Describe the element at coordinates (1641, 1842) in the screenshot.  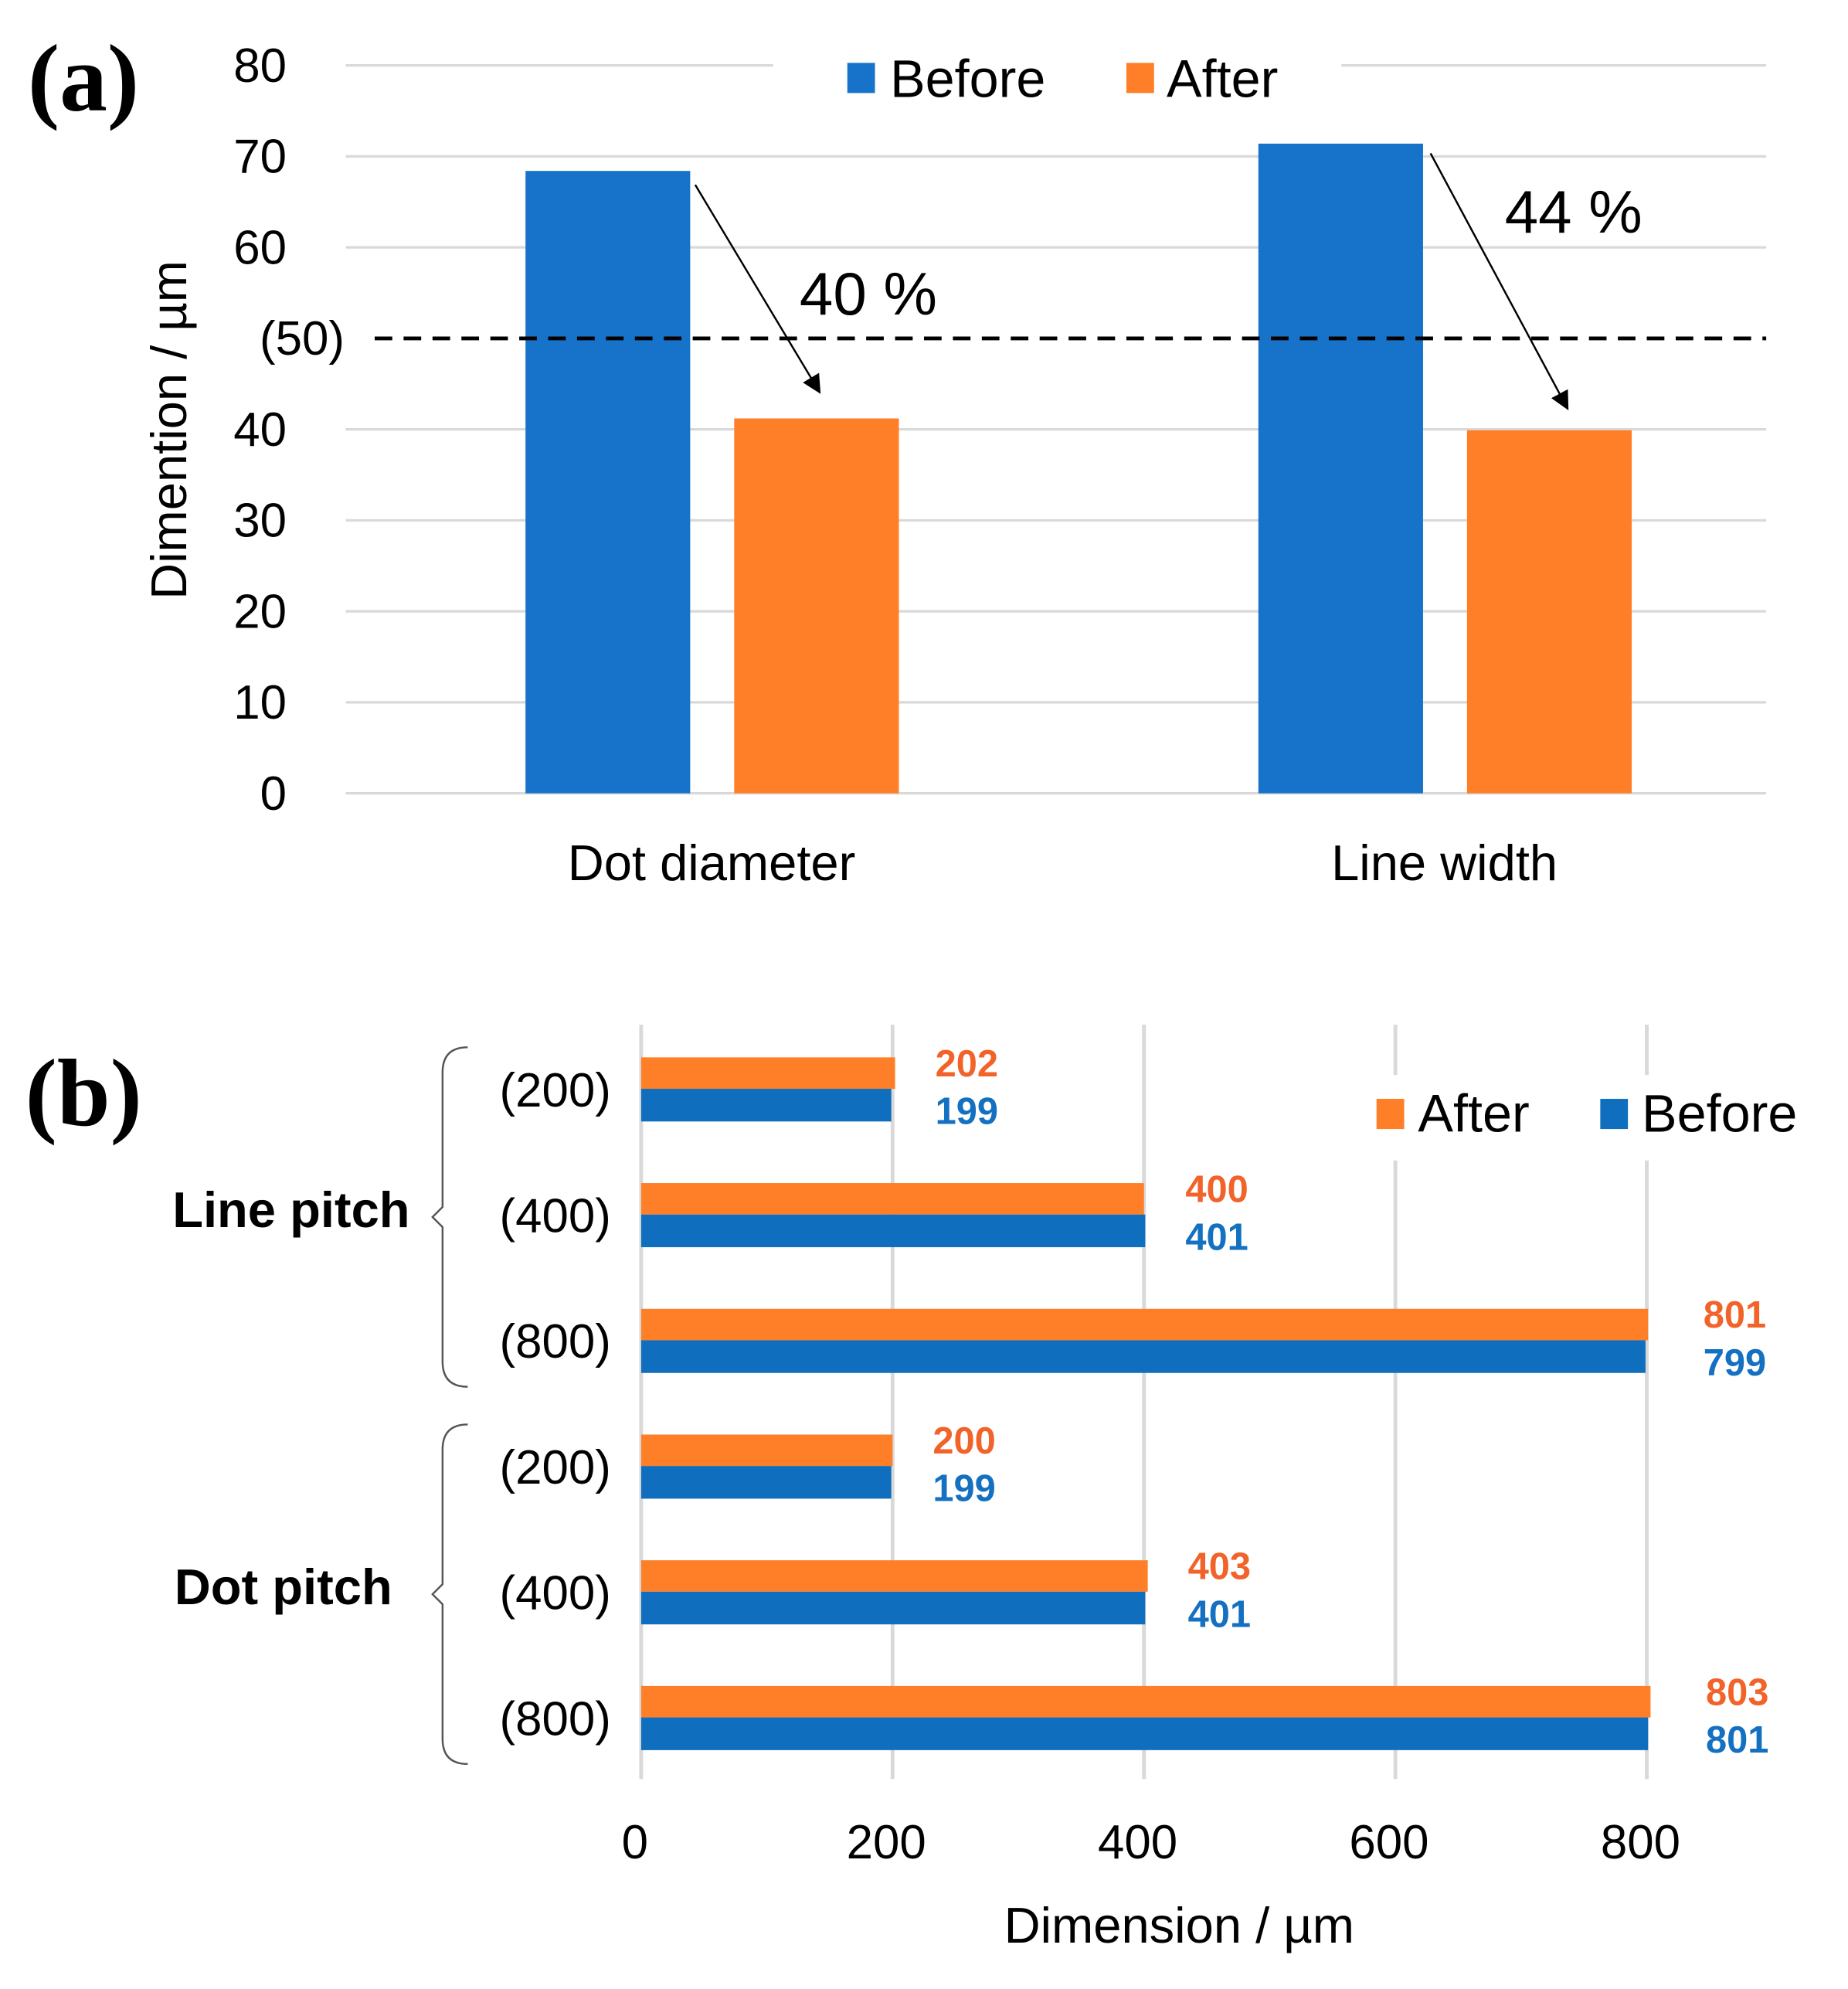
I see `x-tick-label: 800` at that location.